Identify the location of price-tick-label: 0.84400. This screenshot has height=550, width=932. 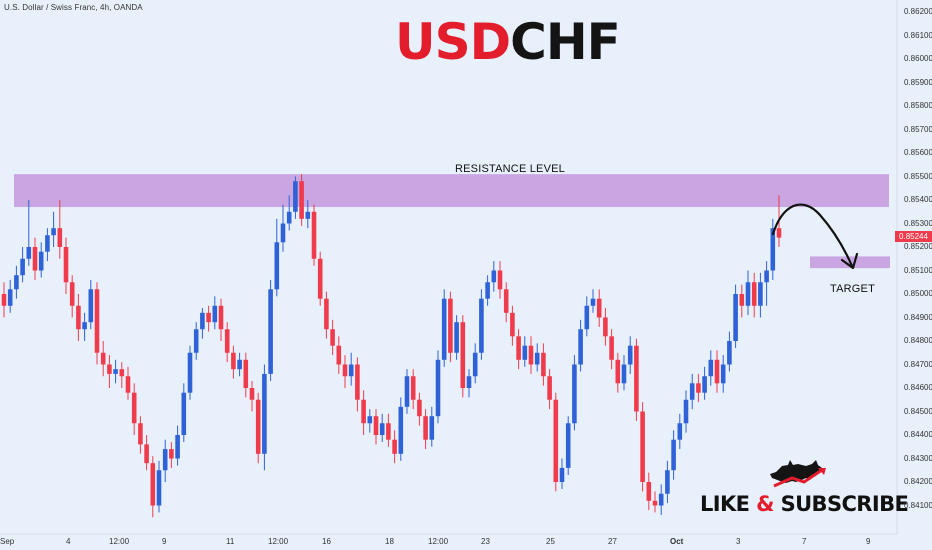
(918, 434).